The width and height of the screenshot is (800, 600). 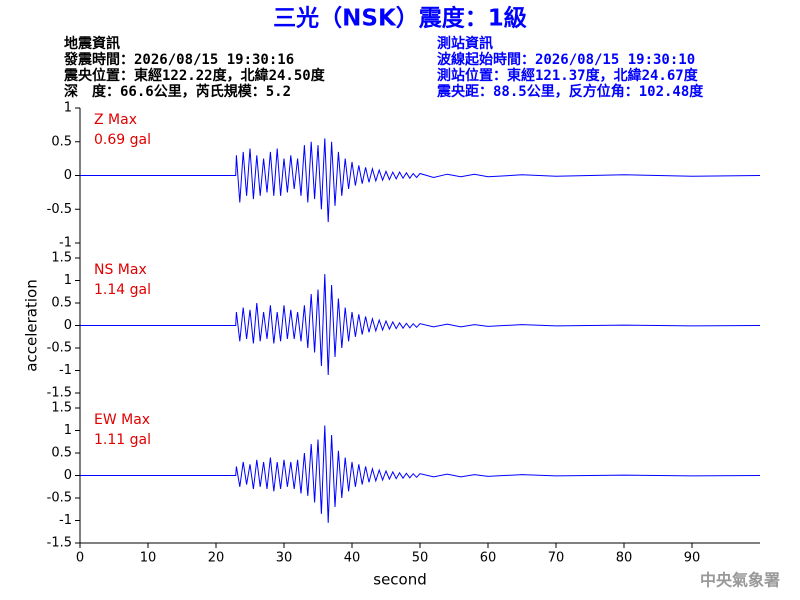 What do you see at coordinates (400, 18) in the screenshot?
I see `title: 三光（NSK）震度：1級` at bounding box center [400, 18].